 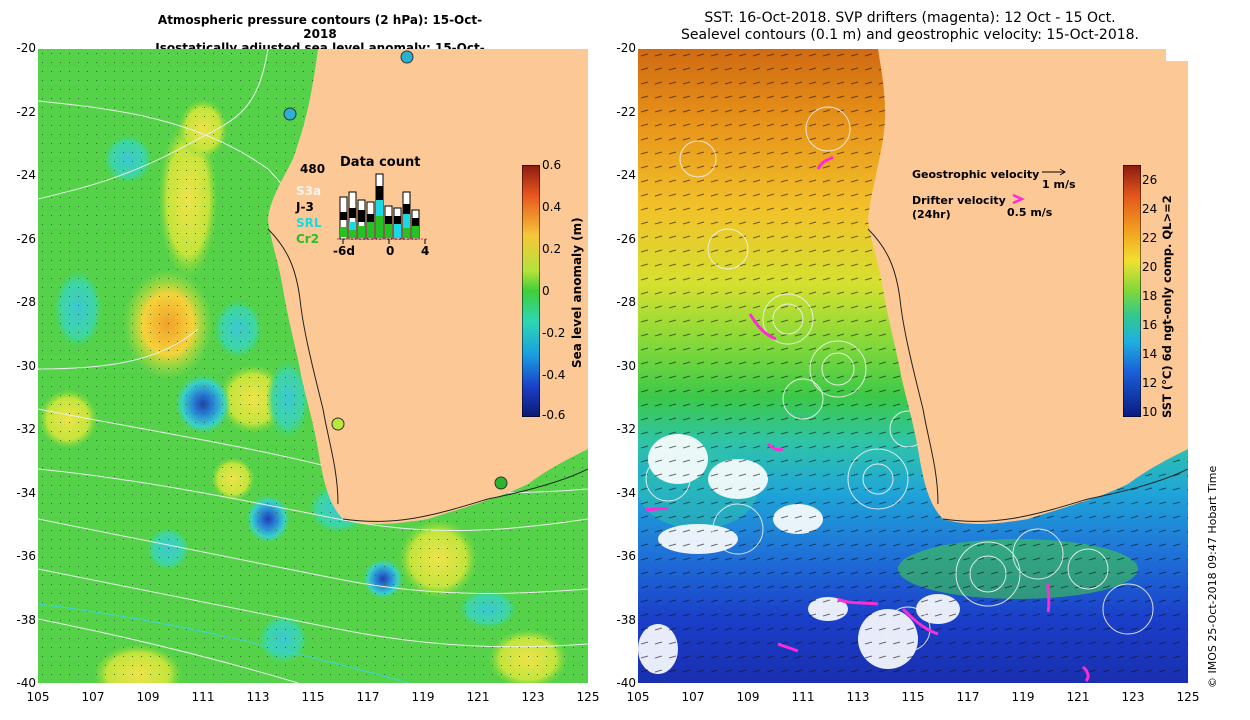 What do you see at coordinates (803, 697) in the screenshot?
I see `x-tick-label: 111` at bounding box center [803, 697].